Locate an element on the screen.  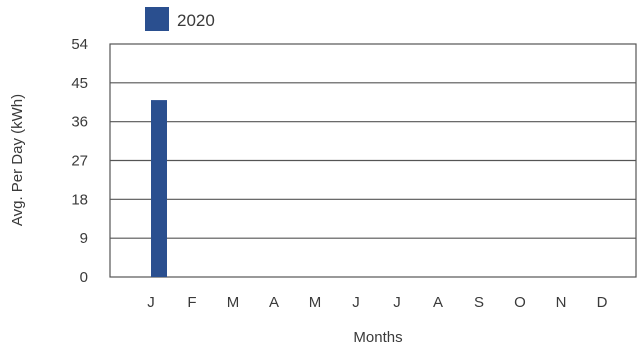
y-tick-label: 9 is located at coordinates (84, 238).